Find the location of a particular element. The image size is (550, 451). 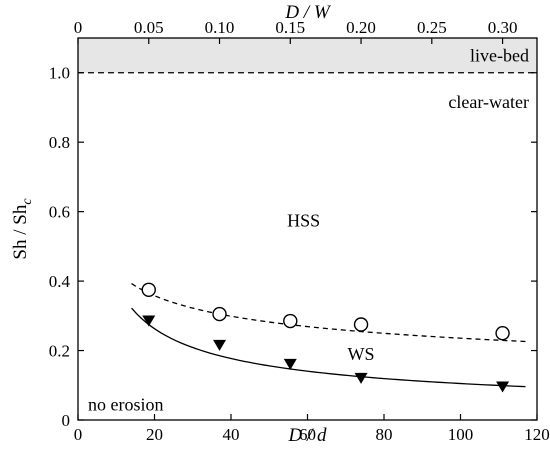

y-axis-label-subscript: c is located at coordinates (27, 201).